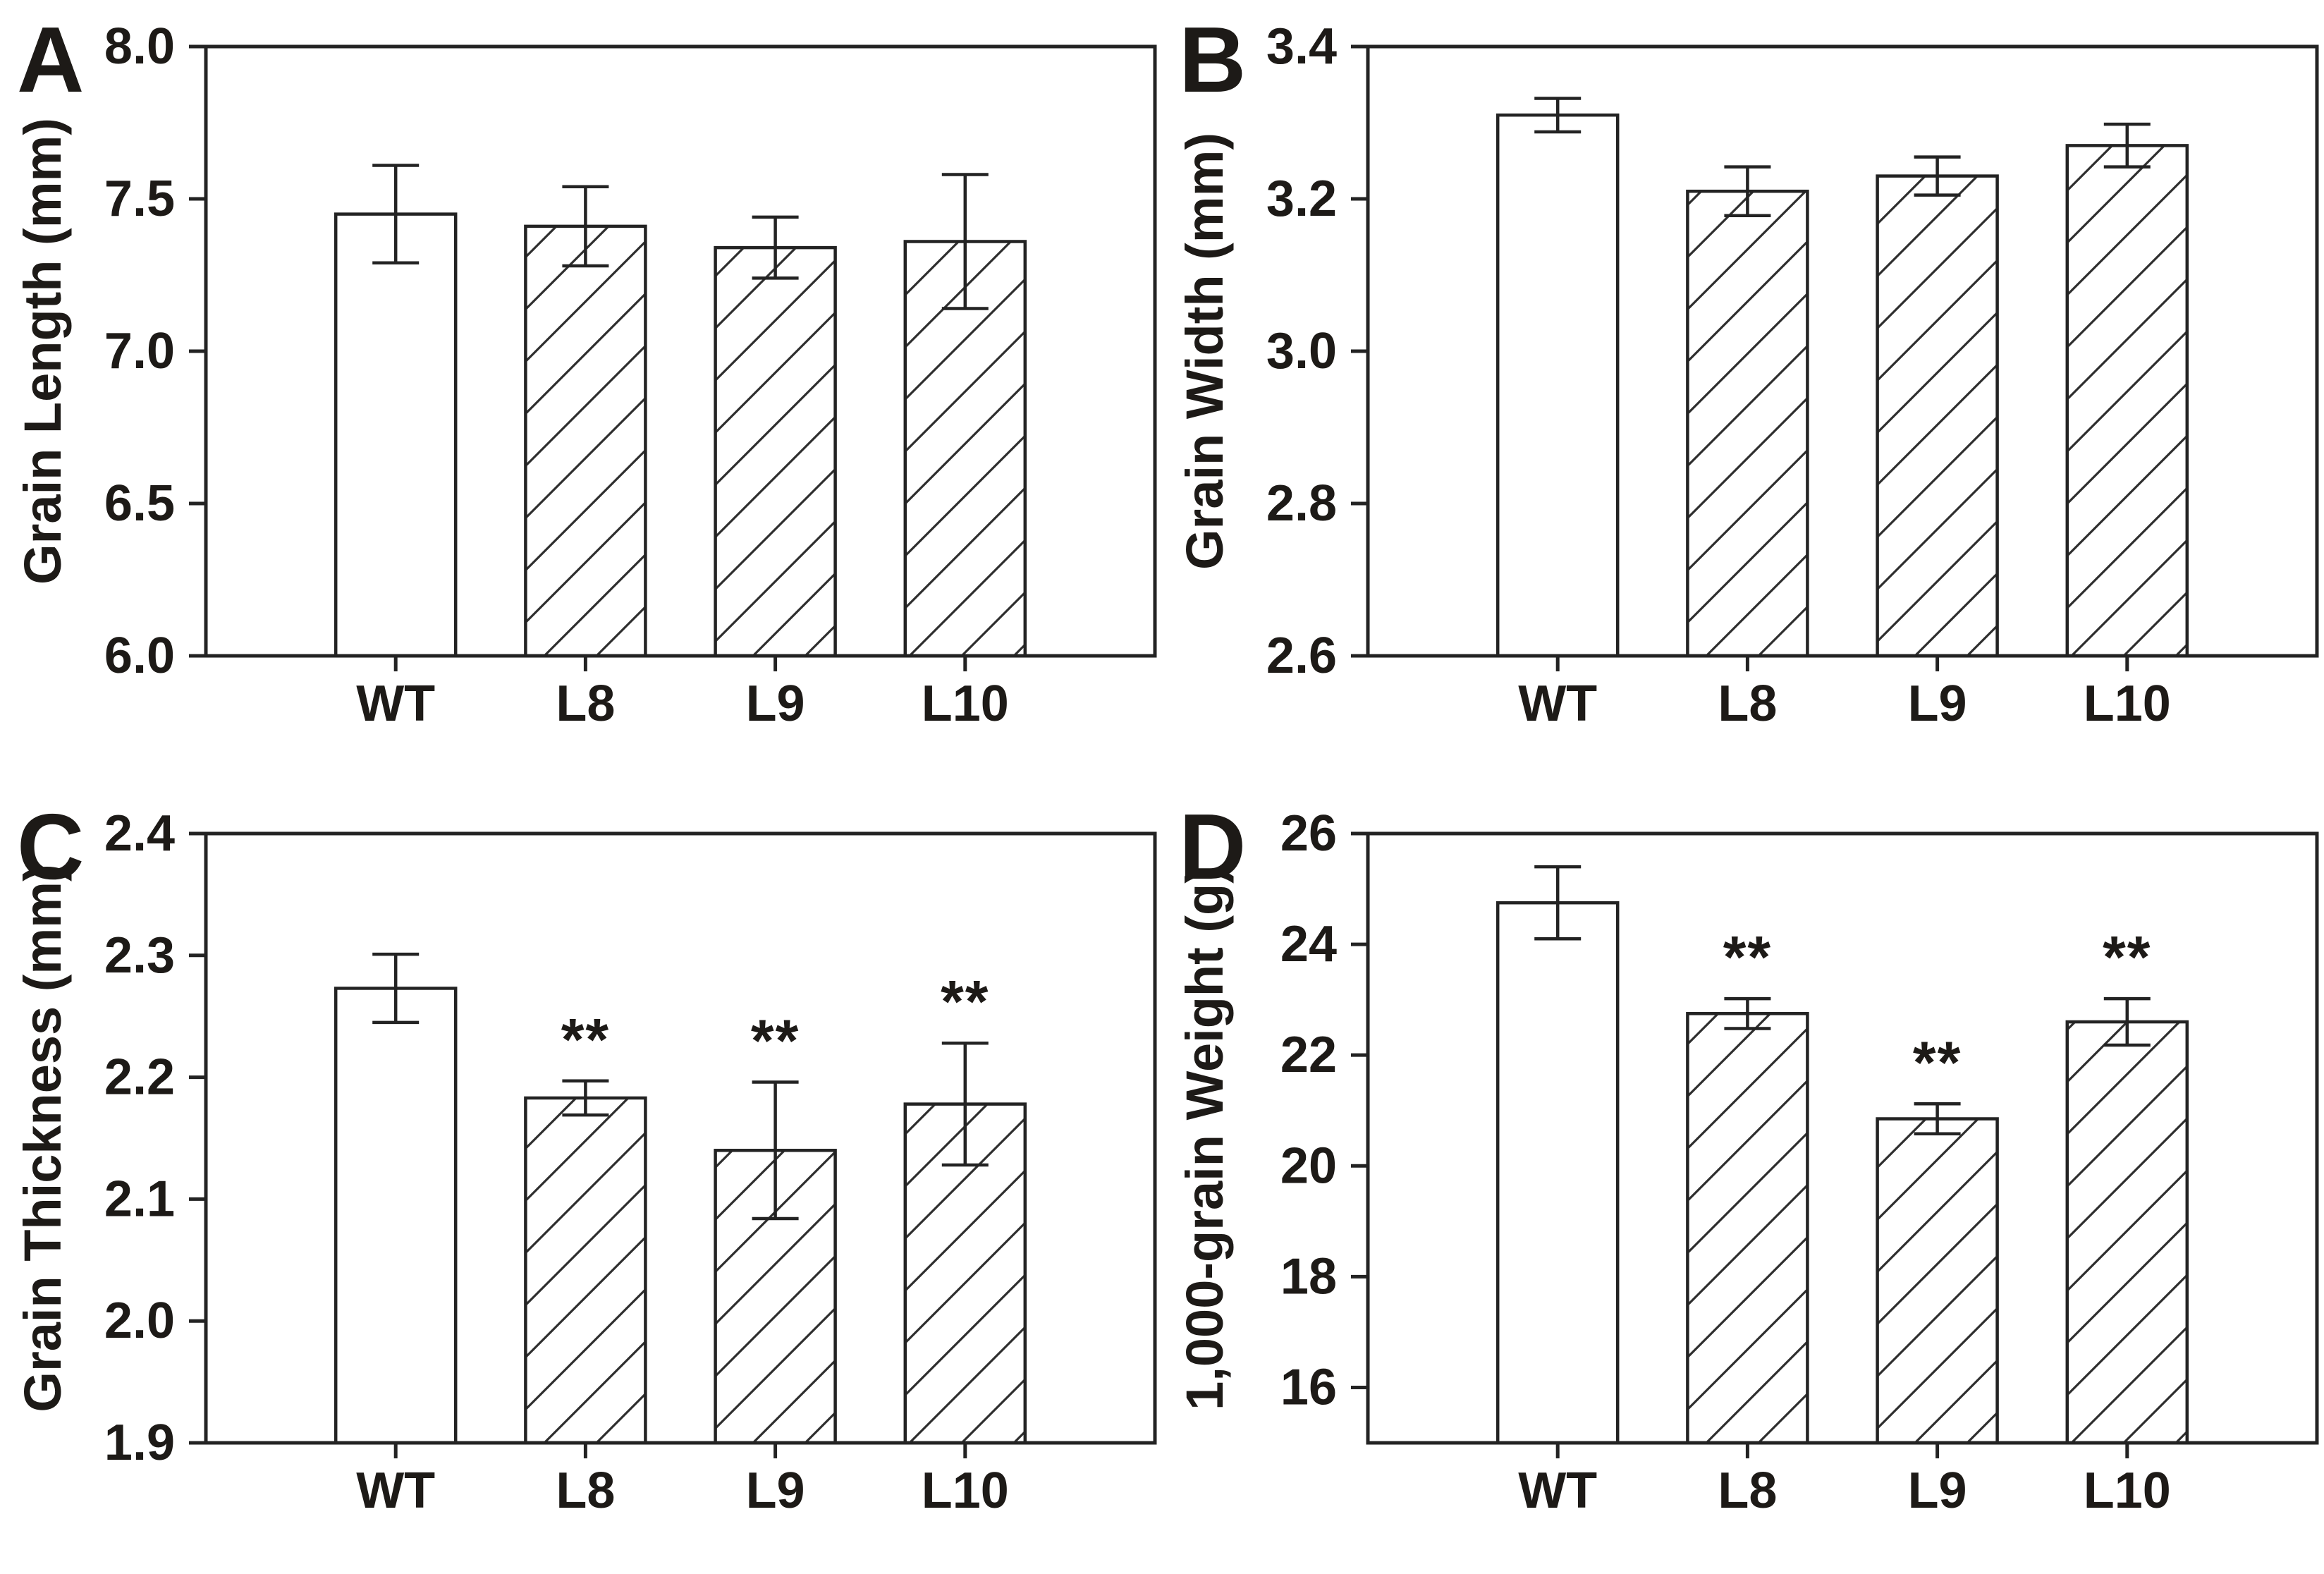  What do you see at coordinates (139, 833) in the screenshot?
I see `y-tick-label: 2.4` at bounding box center [139, 833].